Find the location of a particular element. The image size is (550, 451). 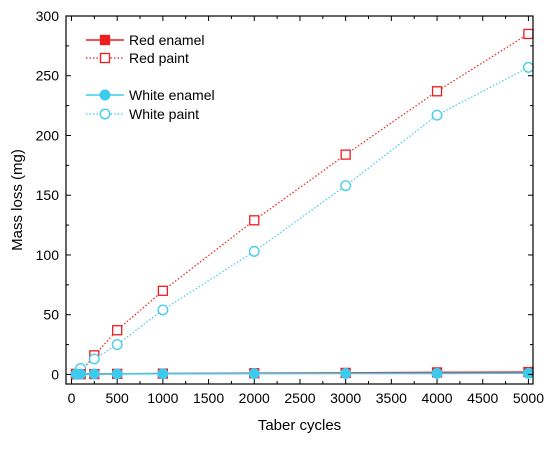

y-tick-label: 50 is located at coordinates (51, 315).